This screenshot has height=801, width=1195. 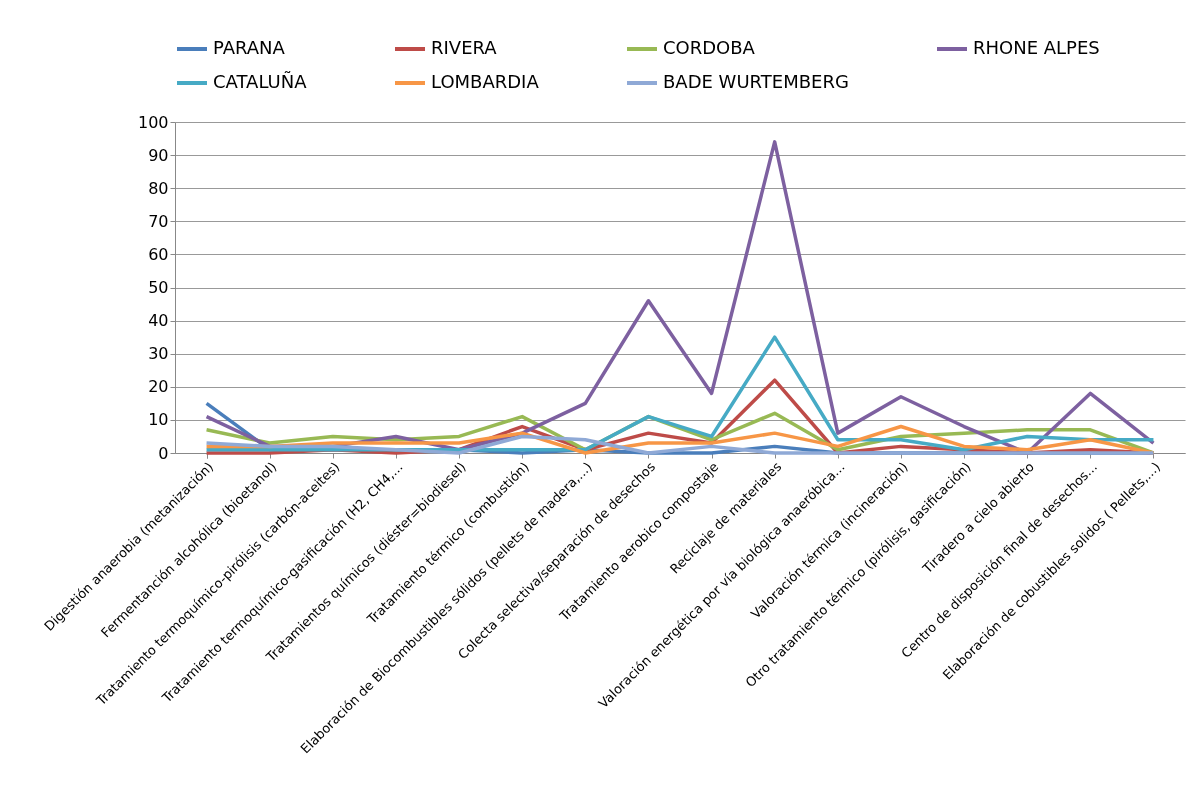 What do you see at coordinates (260, 81) in the screenshot?
I see `legend-label: CATALUÑA` at bounding box center [260, 81].